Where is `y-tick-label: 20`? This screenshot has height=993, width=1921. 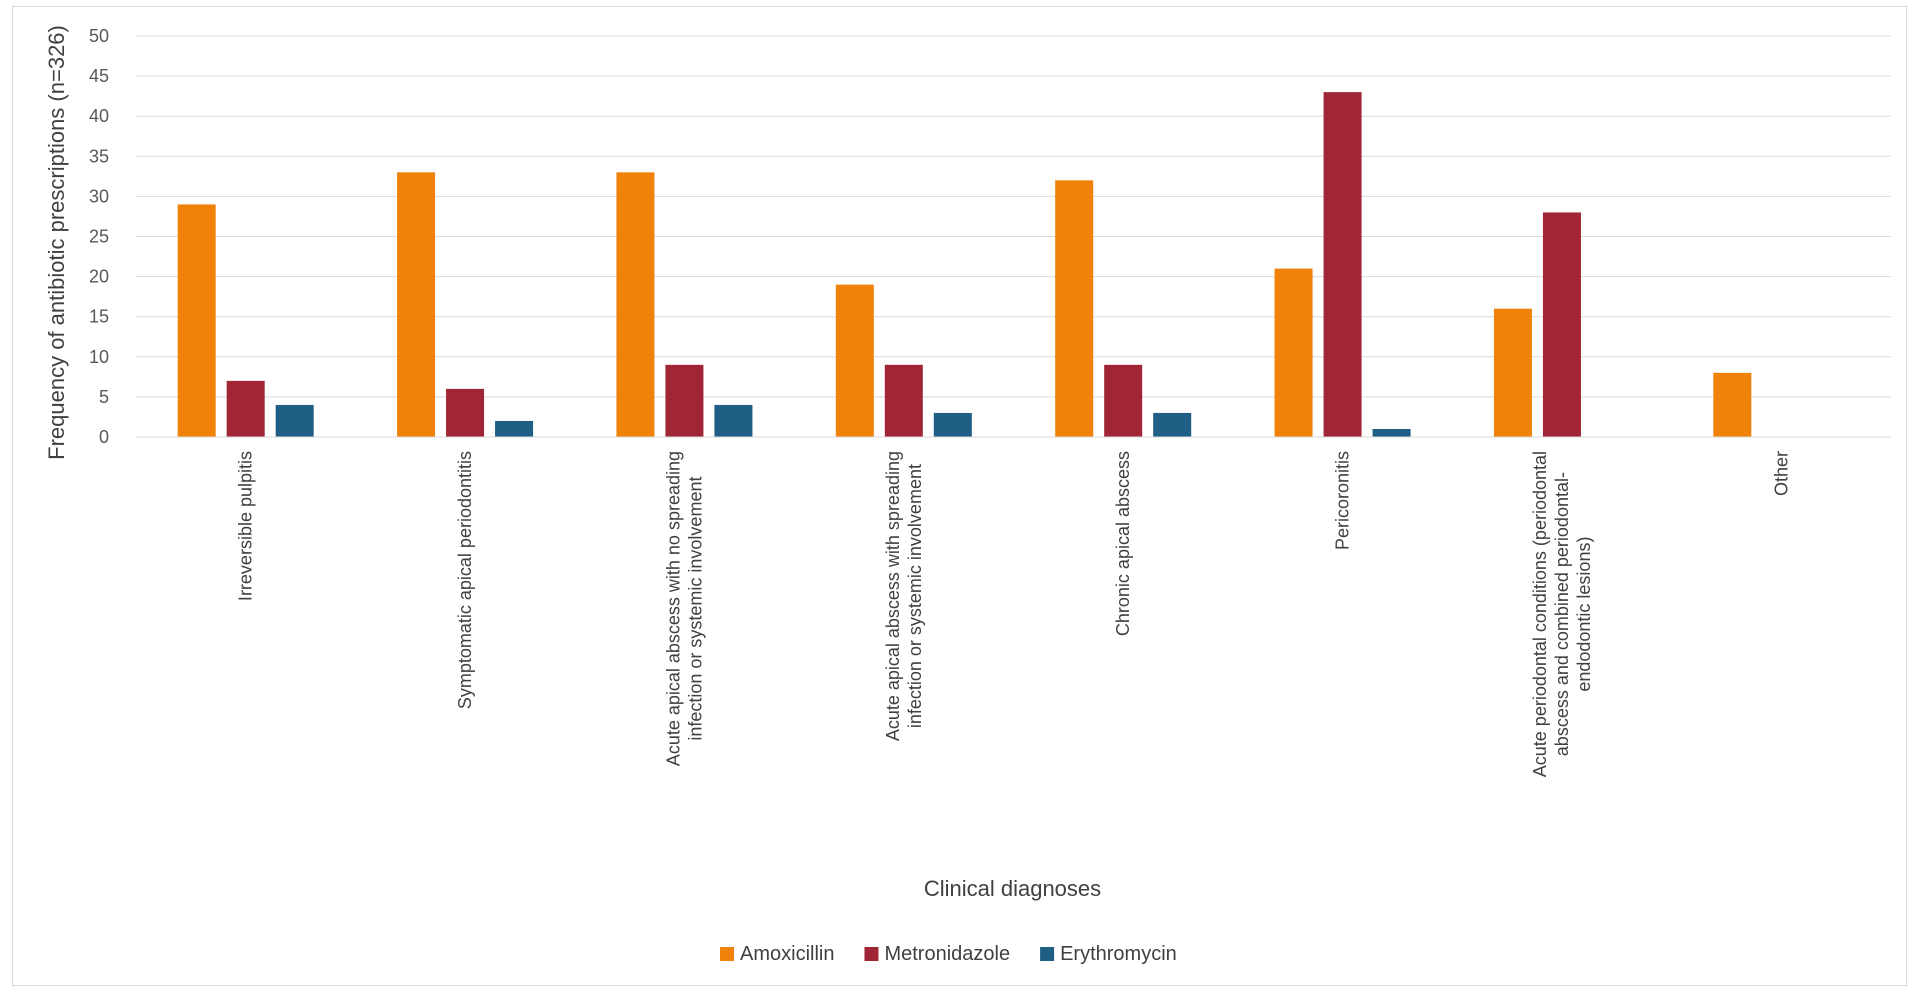
y-tick-label: 20 is located at coordinates (99, 277).